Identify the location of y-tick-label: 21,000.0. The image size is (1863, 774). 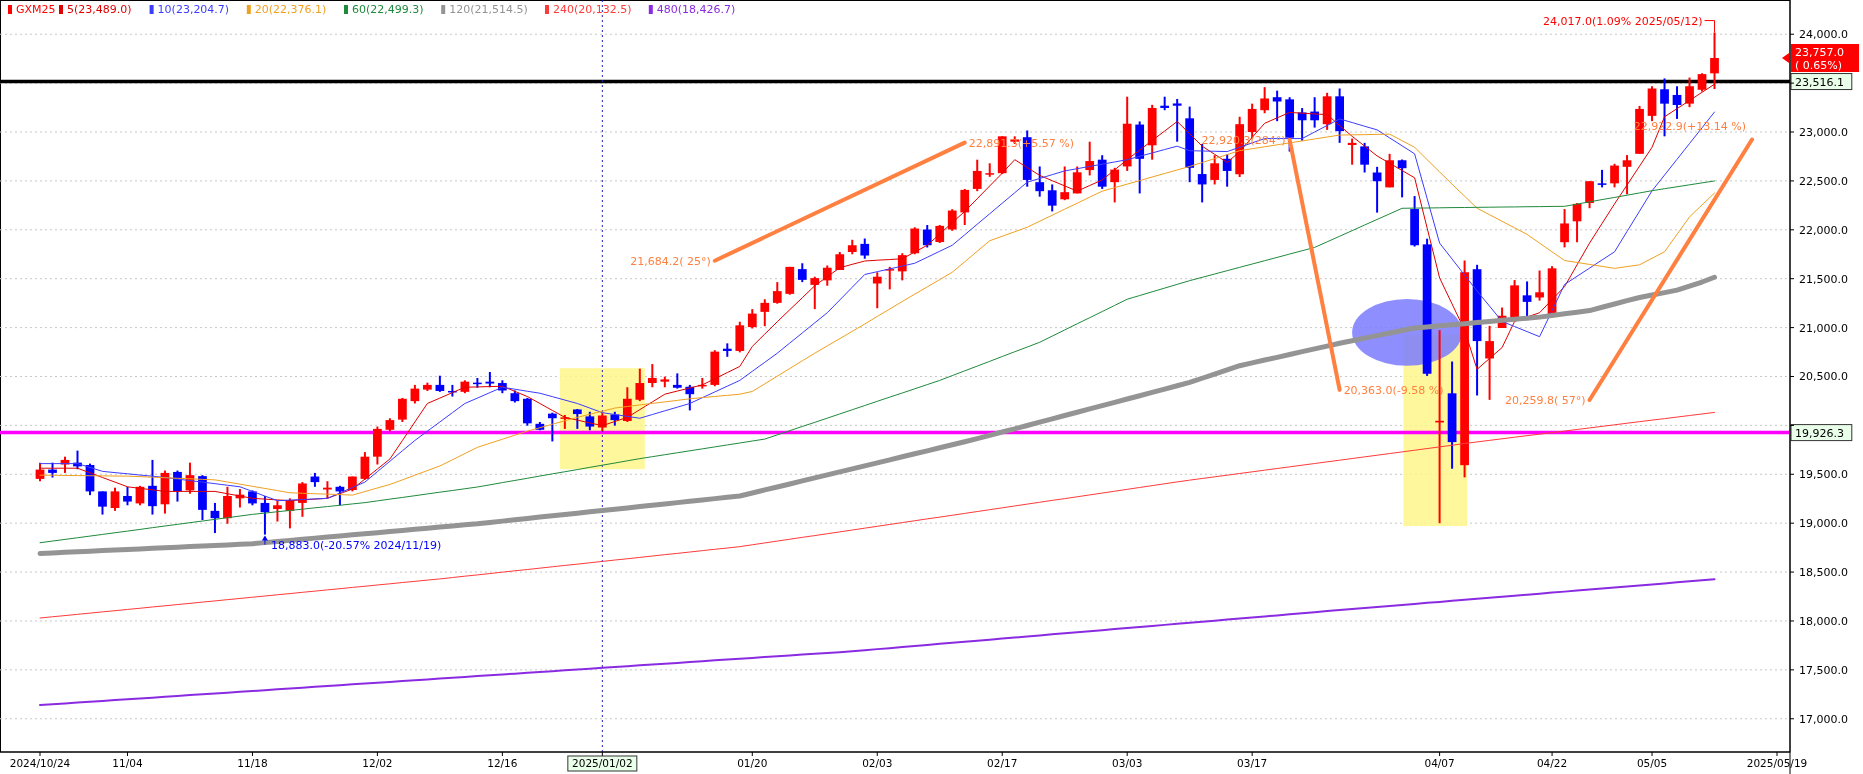
(1823, 328).